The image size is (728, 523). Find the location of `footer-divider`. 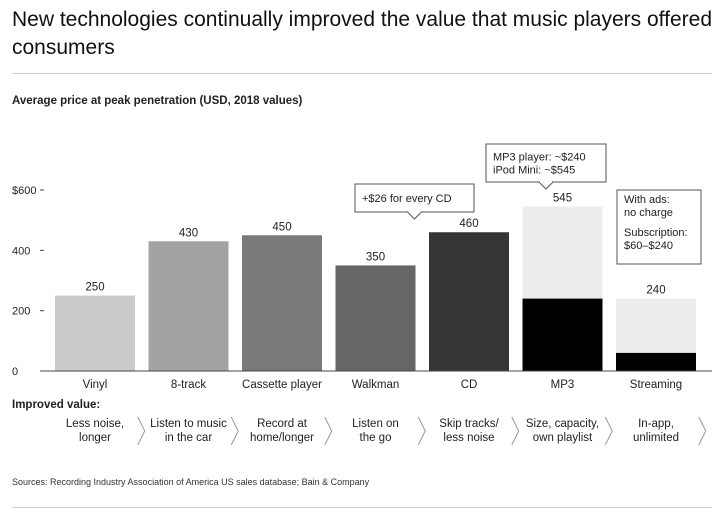

footer-divider is located at coordinates (362, 507).